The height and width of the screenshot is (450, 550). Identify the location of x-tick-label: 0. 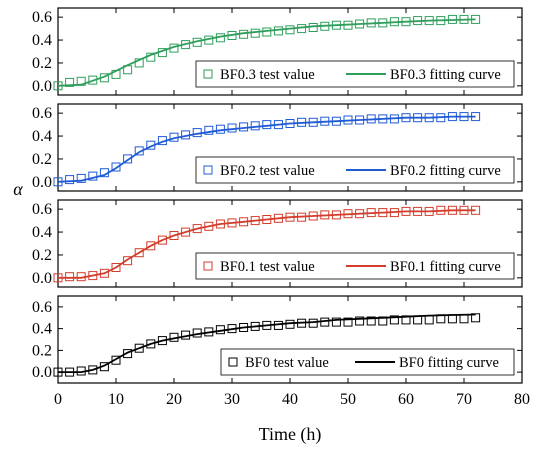
(58, 399).